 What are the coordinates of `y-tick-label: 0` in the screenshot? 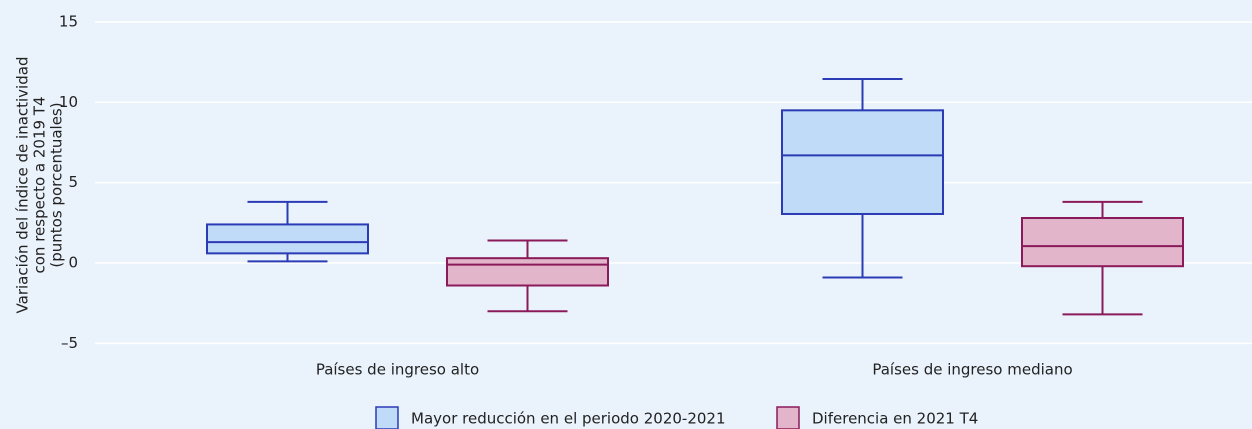 It's located at (73, 263).